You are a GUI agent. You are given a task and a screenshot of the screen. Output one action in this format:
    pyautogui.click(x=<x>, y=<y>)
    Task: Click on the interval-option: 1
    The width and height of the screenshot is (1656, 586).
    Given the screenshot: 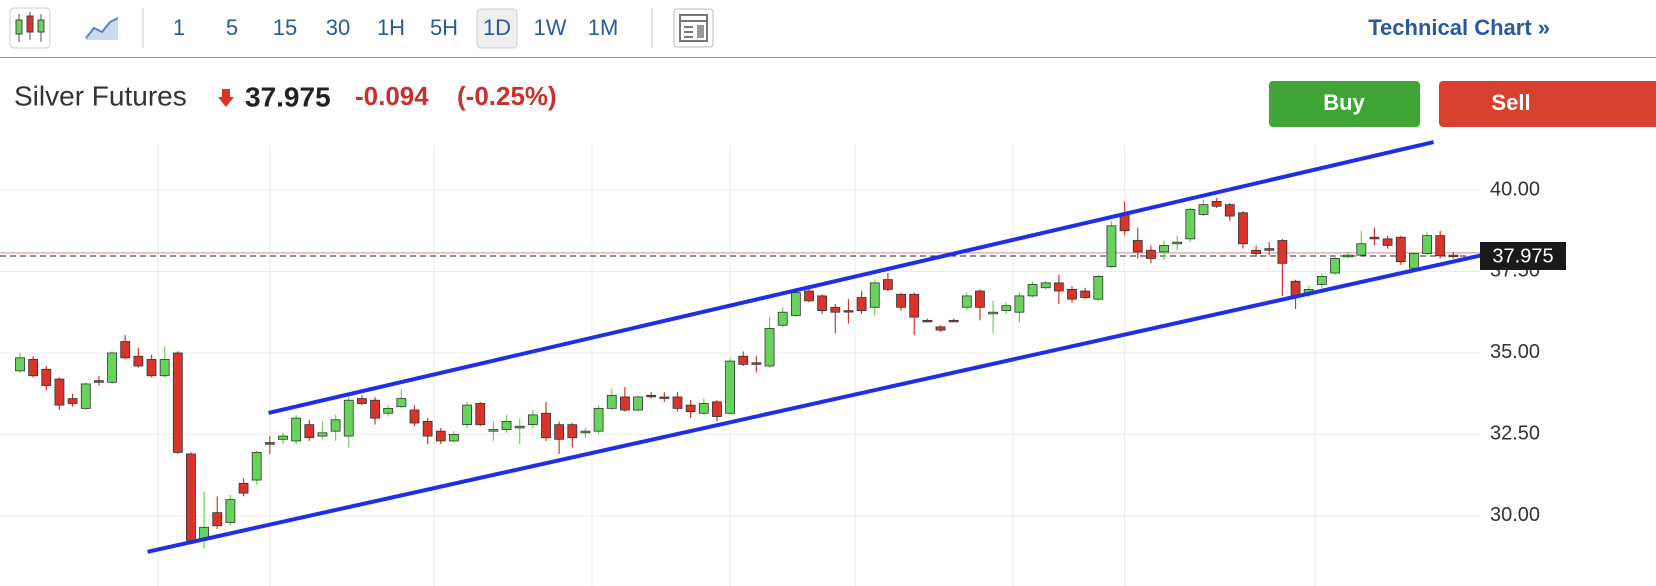 What is the action you would take?
    pyautogui.click(x=179, y=27)
    